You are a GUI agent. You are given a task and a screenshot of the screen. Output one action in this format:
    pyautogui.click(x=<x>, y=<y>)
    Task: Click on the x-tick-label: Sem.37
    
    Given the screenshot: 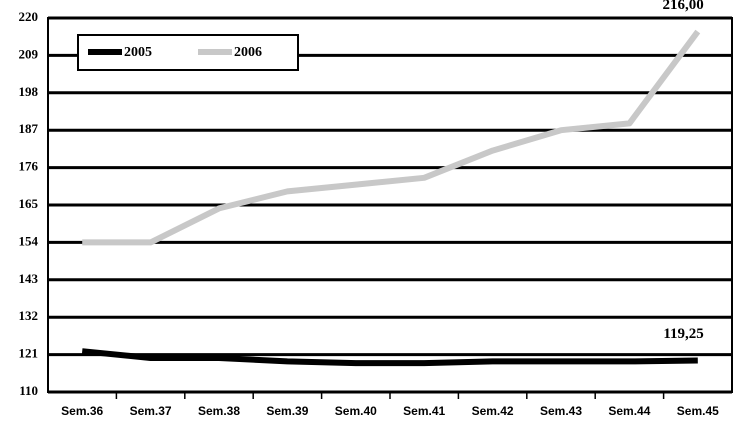 What is the action you would take?
    pyautogui.click(x=151, y=411)
    